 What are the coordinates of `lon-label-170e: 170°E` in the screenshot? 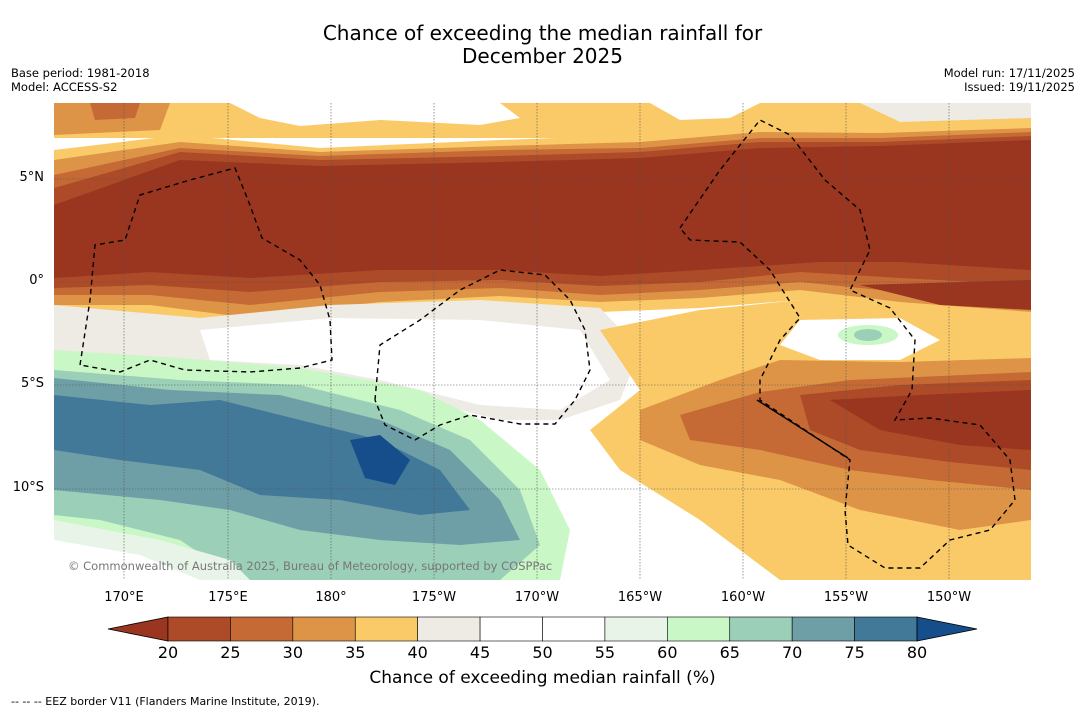 It's located at (124, 597).